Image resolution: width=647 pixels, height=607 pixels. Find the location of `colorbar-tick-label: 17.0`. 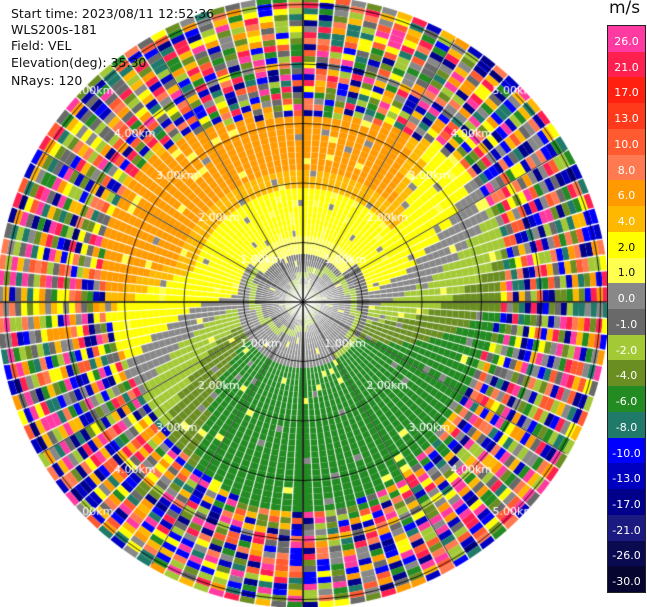

colorbar-tick-label: 17.0 is located at coordinates (626, 93).